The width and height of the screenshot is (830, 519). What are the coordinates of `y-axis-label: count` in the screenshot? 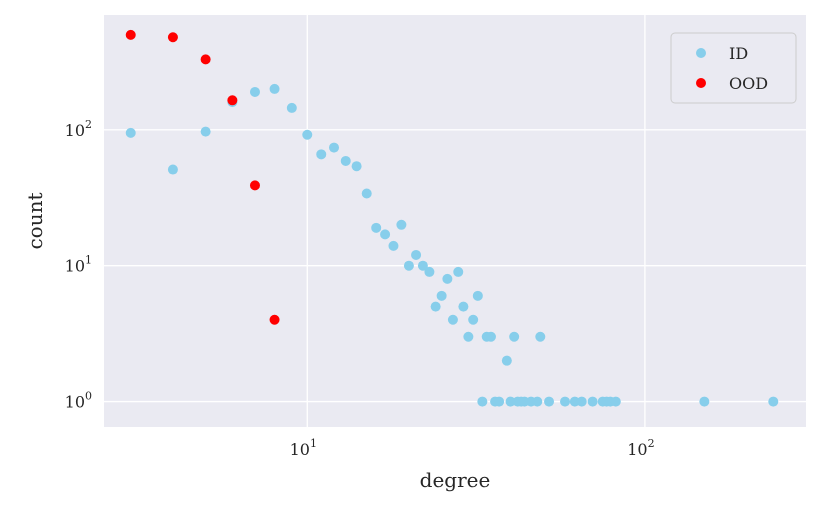 It's located at (35, 220).